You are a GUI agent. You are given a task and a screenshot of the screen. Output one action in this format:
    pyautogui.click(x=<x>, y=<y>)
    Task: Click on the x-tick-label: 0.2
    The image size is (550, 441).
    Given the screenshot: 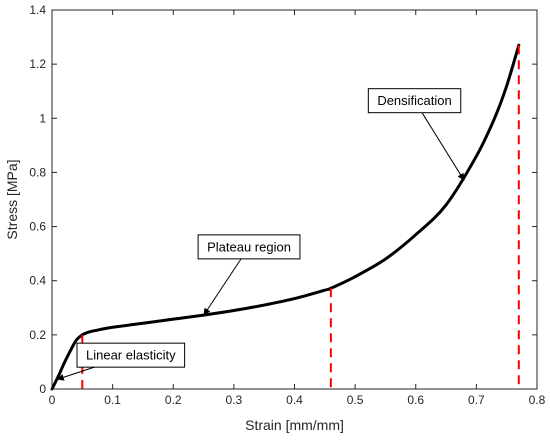 What is the action you would take?
    pyautogui.click(x=173, y=400)
    